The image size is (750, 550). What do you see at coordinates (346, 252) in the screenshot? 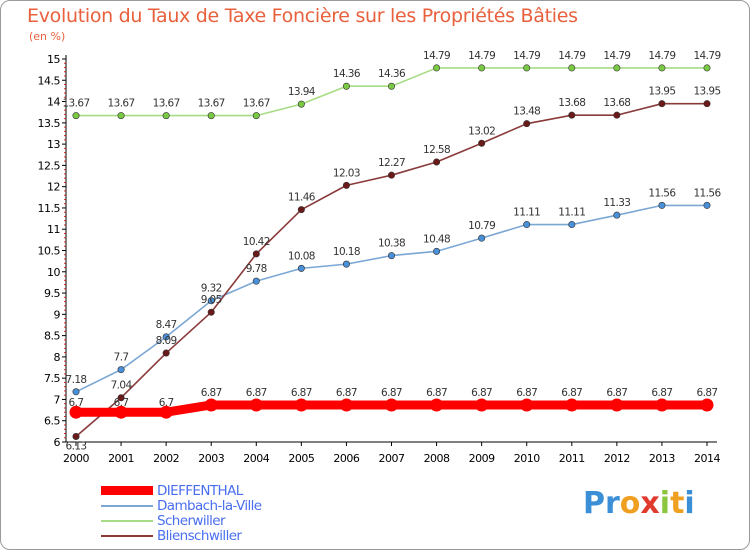
I see `data-label-dambach-la-ville: 10.18` at bounding box center [346, 252].